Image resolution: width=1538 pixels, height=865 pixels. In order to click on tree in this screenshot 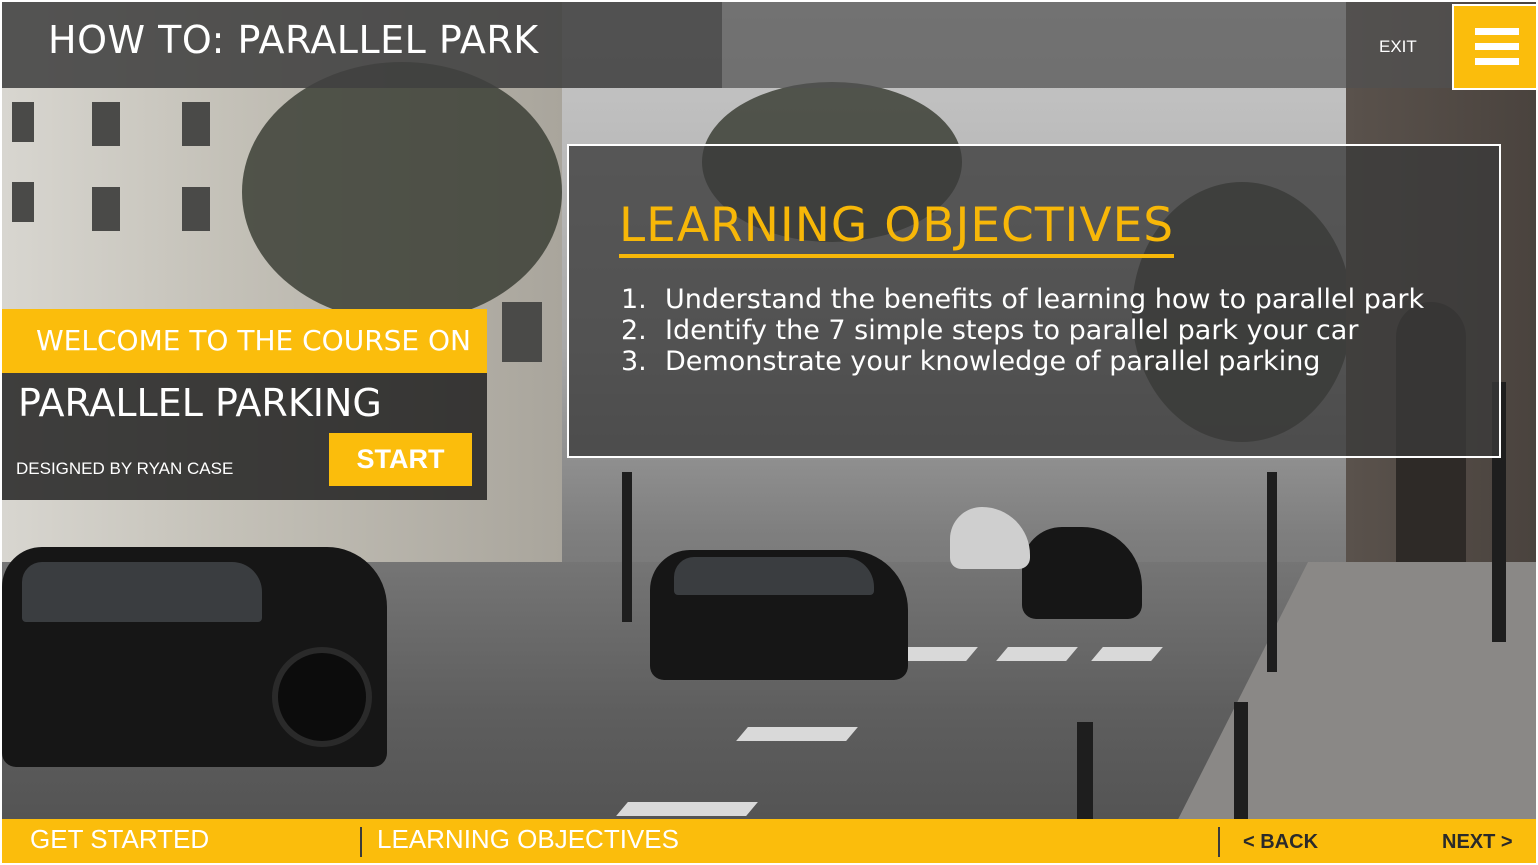, I will do `click(402, 192)`.